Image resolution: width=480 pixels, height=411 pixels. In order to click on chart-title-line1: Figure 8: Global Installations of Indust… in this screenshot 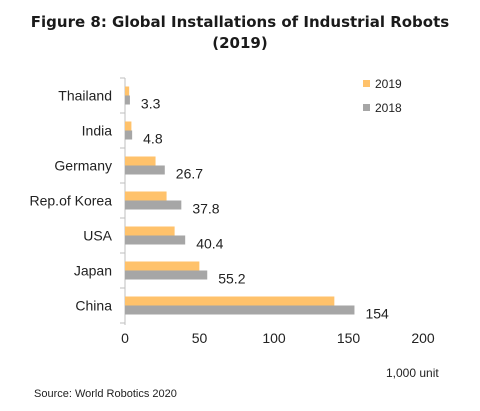, I will do `click(240, 22)`.